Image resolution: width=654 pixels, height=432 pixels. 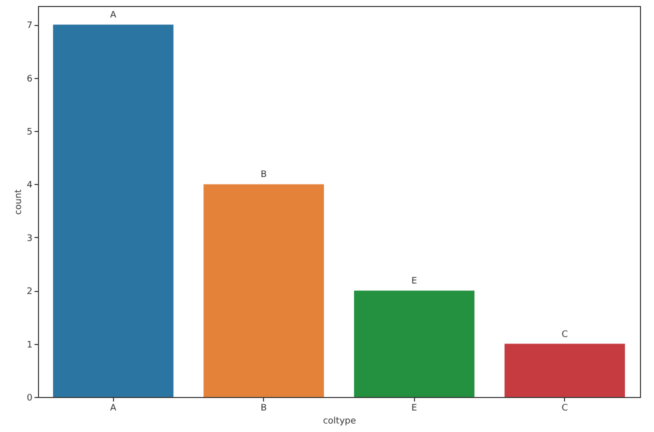 I want to click on y-tick-label: 6, so click(x=29, y=79).